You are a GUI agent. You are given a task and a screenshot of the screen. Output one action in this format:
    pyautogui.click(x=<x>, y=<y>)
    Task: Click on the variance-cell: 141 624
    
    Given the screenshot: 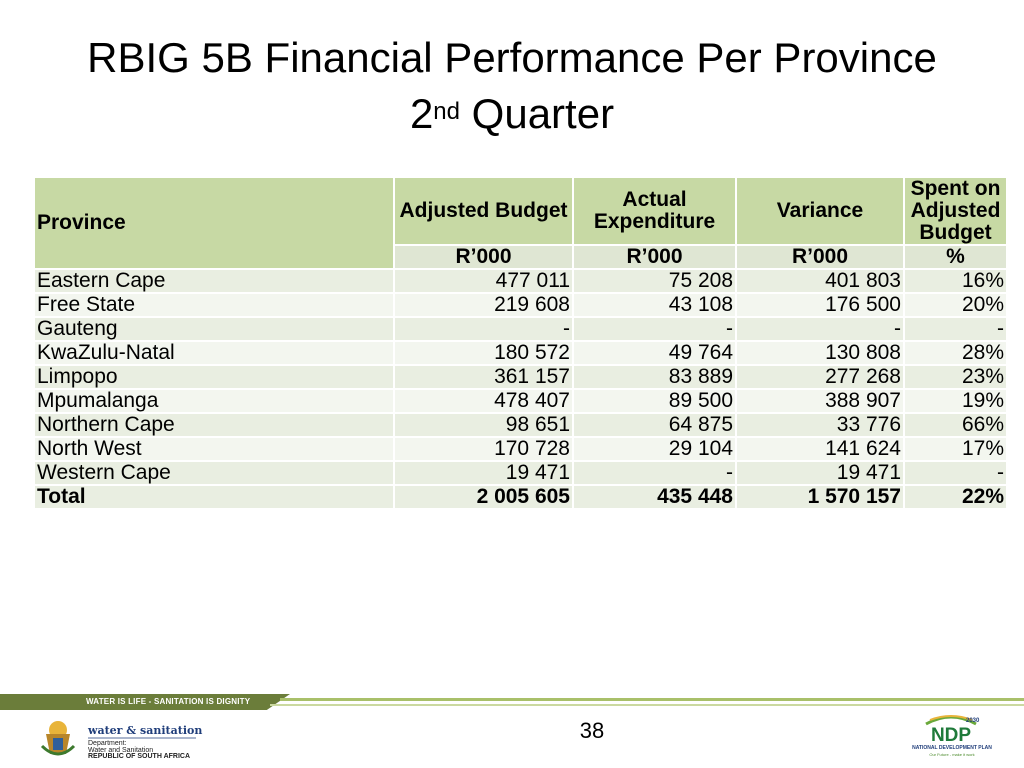 What is the action you would take?
    pyautogui.click(x=820, y=449)
    